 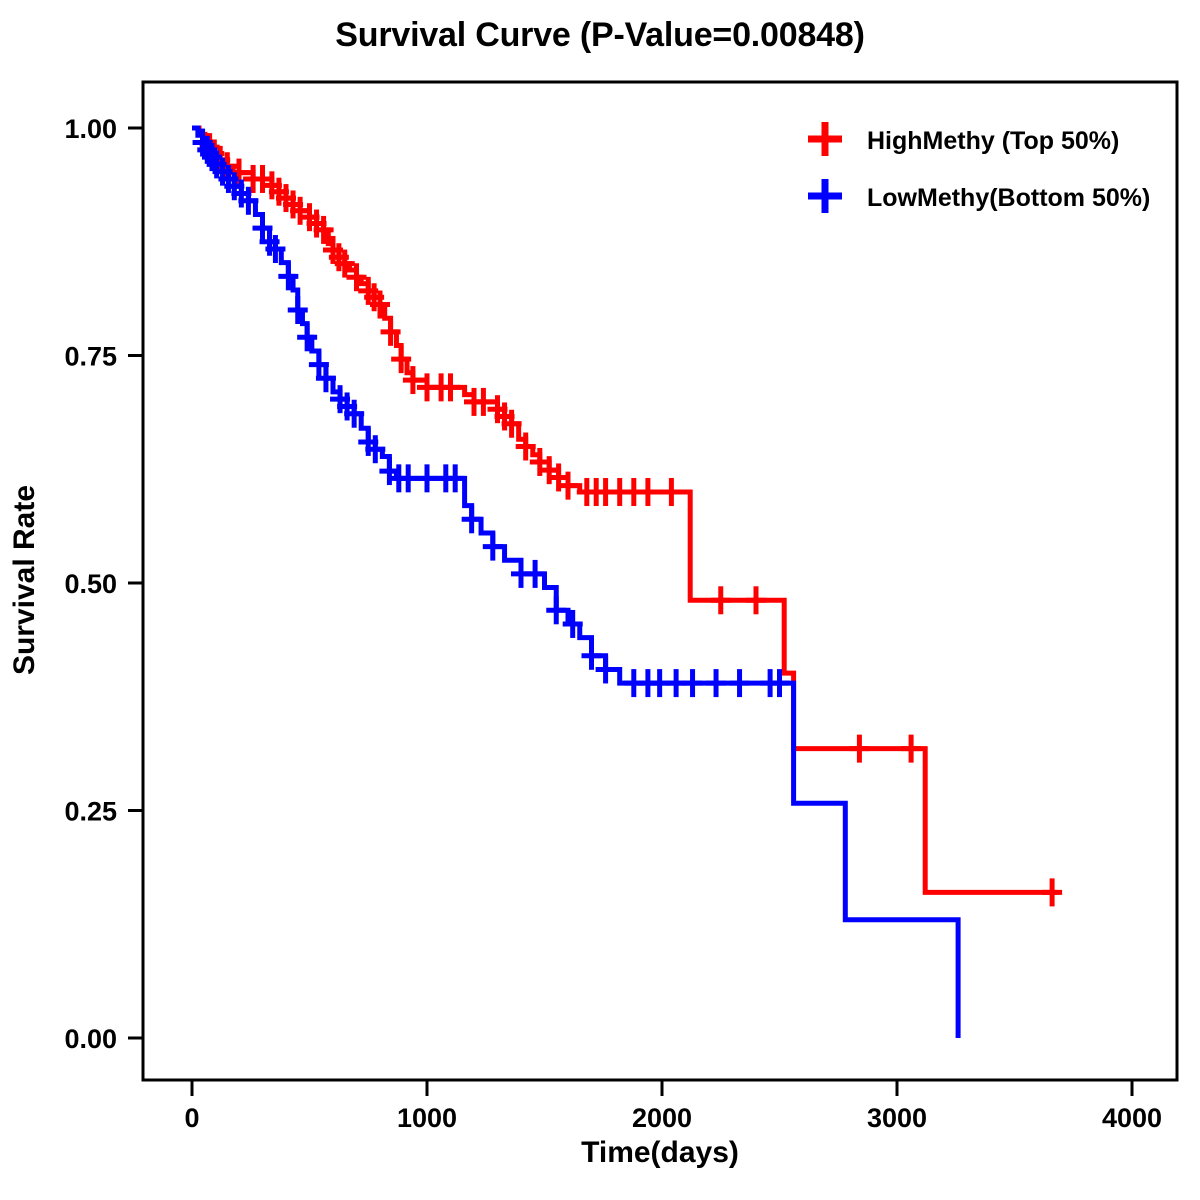 What do you see at coordinates (191, 1118) in the screenshot?
I see `x-tick-label: 0` at bounding box center [191, 1118].